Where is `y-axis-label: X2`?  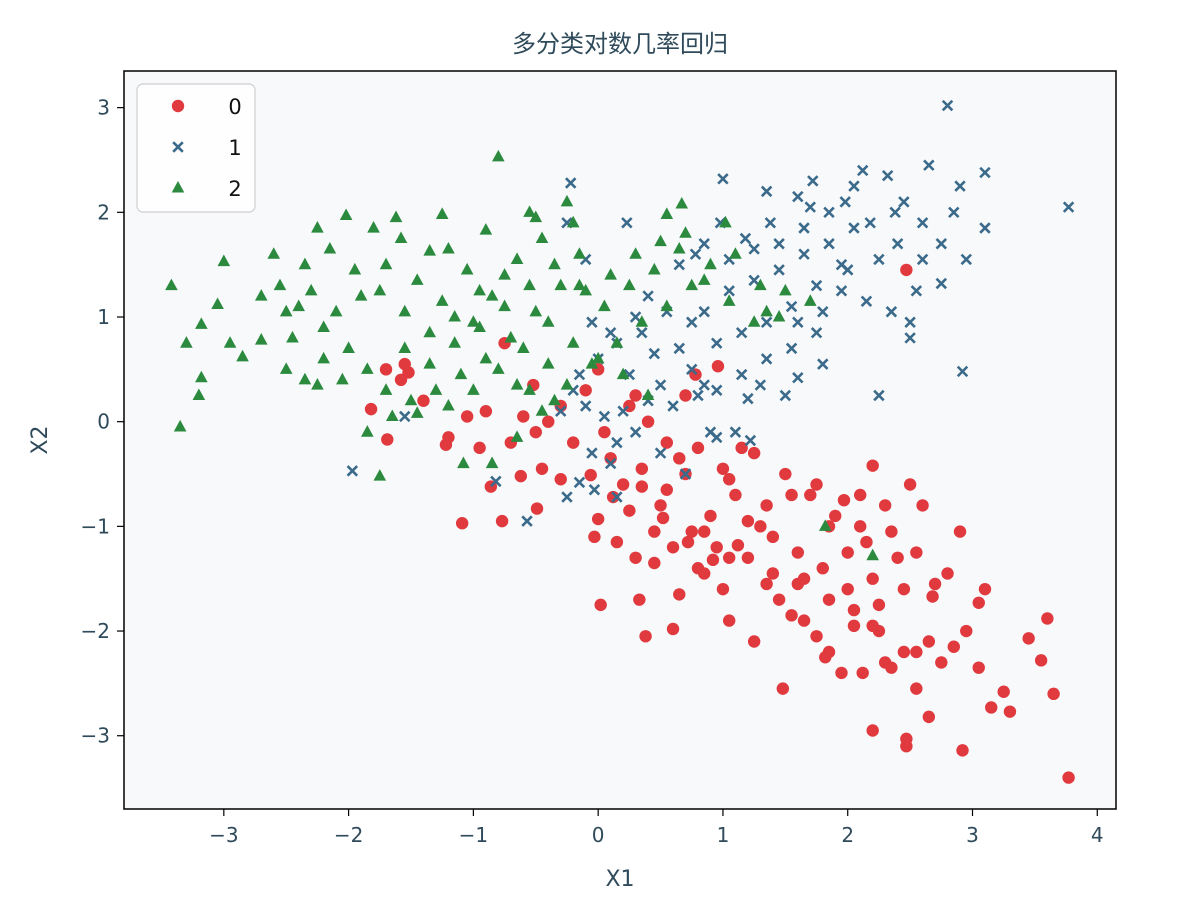
y-axis-label: X2 is located at coordinates (40, 439).